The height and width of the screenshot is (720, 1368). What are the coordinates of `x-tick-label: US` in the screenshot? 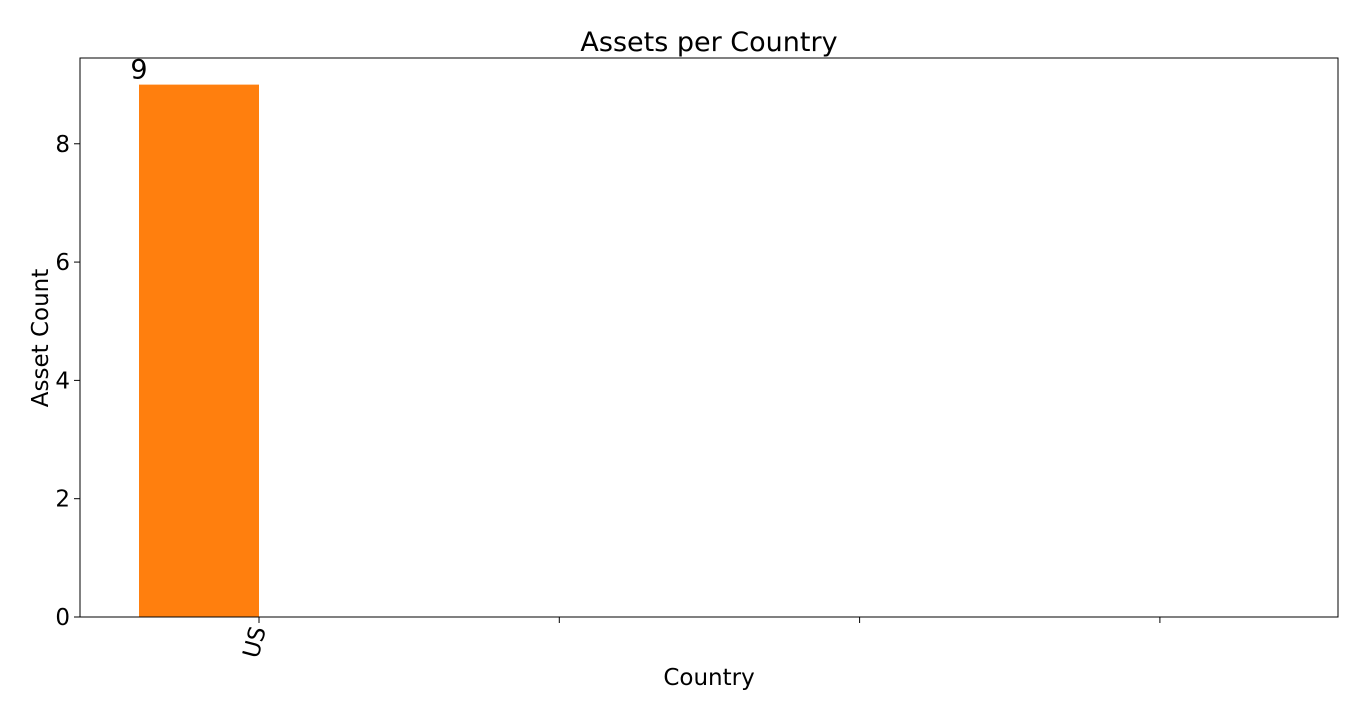 It's located at (255, 642).